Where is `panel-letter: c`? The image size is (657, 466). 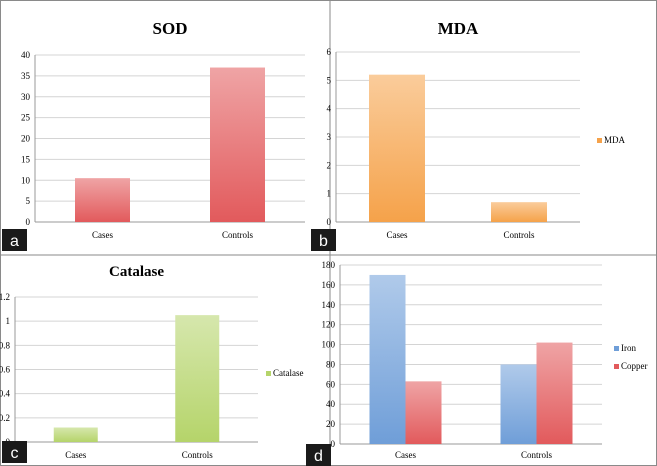 panel-letter: c is located at coordinates (15, 453).